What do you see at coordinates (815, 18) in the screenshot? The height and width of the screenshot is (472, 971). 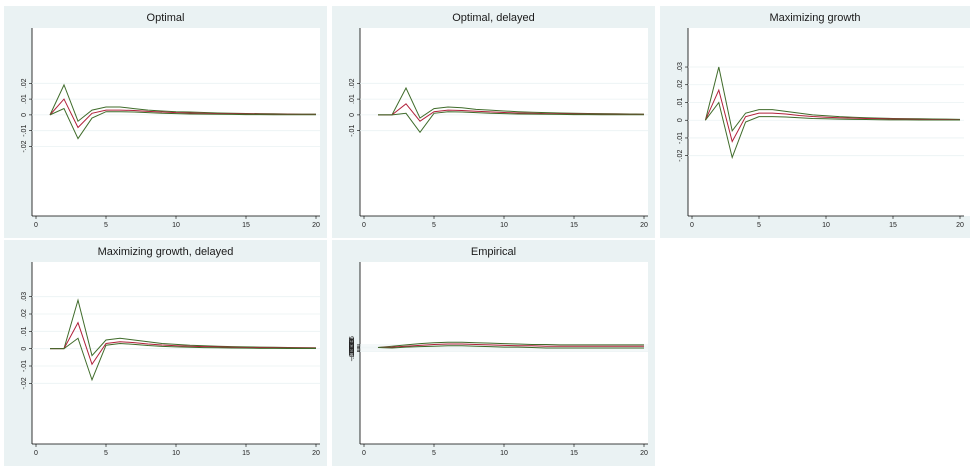 I see `chart-title: Maximizing growth` at bounding box center [815, 18].